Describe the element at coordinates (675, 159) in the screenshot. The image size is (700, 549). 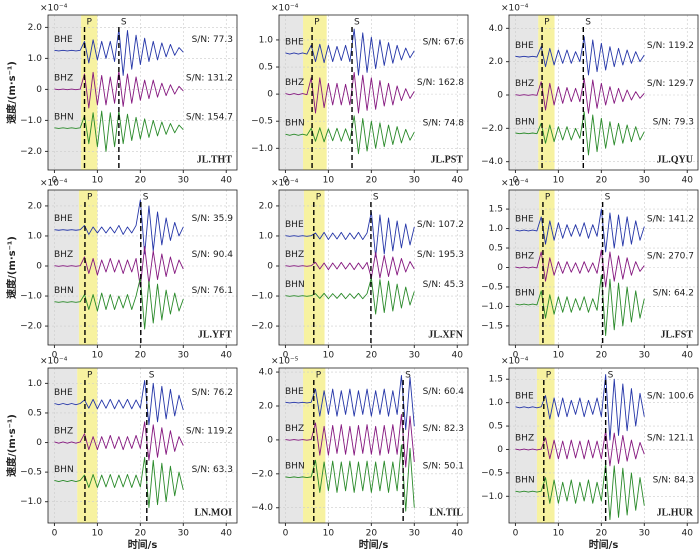
I see `station-title: JL.QYU` at that location.